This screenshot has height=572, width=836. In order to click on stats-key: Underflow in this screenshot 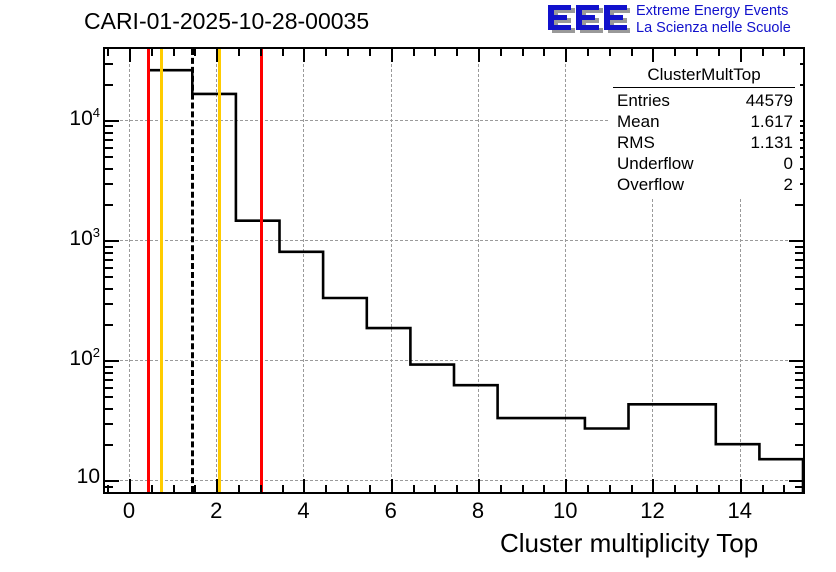, I will do `click(655, 163)`.